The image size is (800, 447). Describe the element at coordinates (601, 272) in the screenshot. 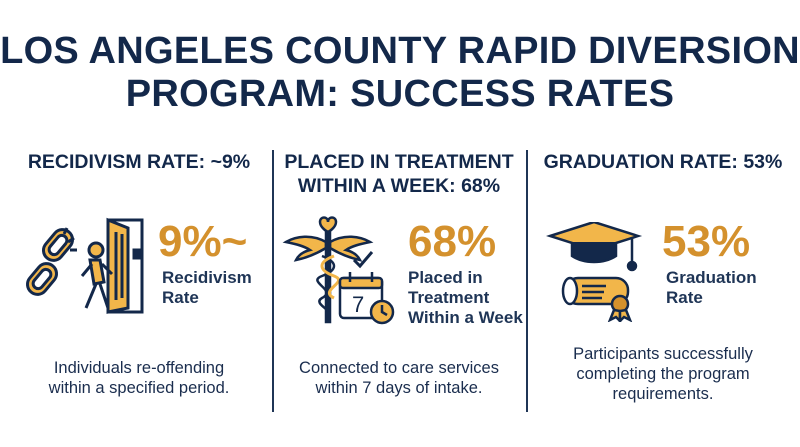

I see `graduation-cap-diploma-icon` at that location.